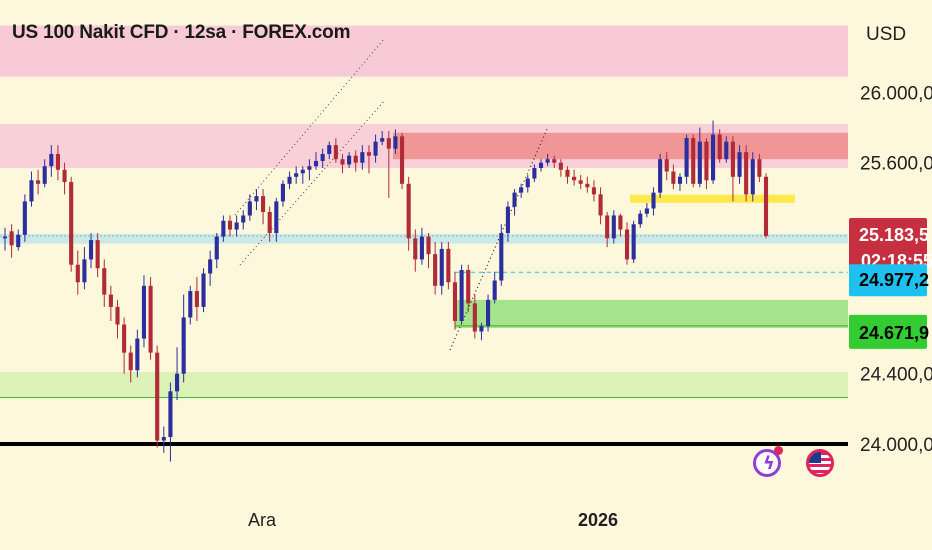 This screenshot has width=932, height=550. I want to click on trend-line, so click(499, 238).